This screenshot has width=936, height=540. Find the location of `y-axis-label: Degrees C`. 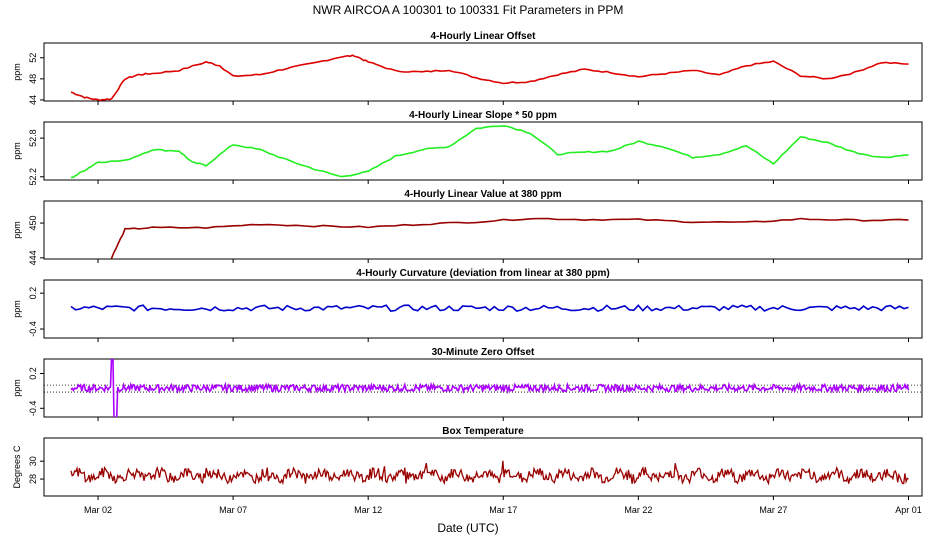

y-axis-label: Degrees C is located at coordinates (17, 467).